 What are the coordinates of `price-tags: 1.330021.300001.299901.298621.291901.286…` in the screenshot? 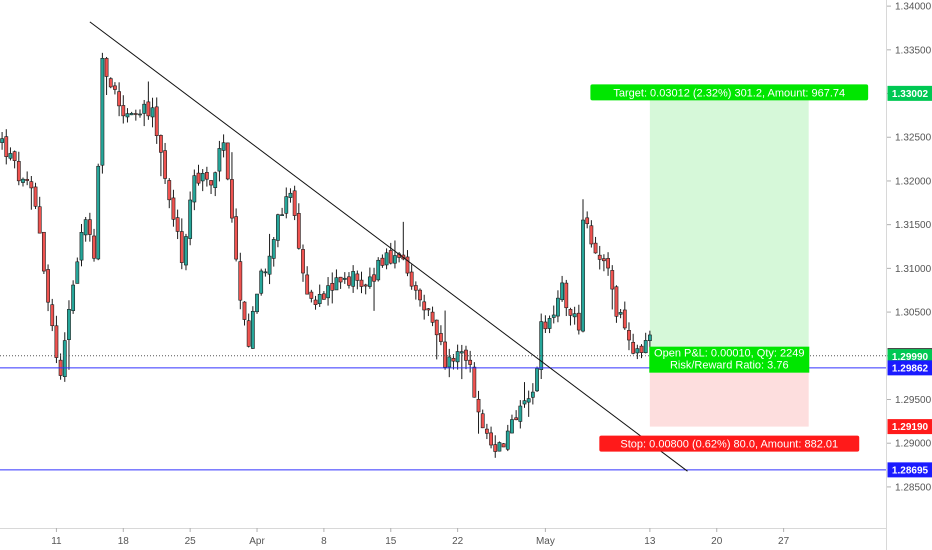 It's located at (909, 281).